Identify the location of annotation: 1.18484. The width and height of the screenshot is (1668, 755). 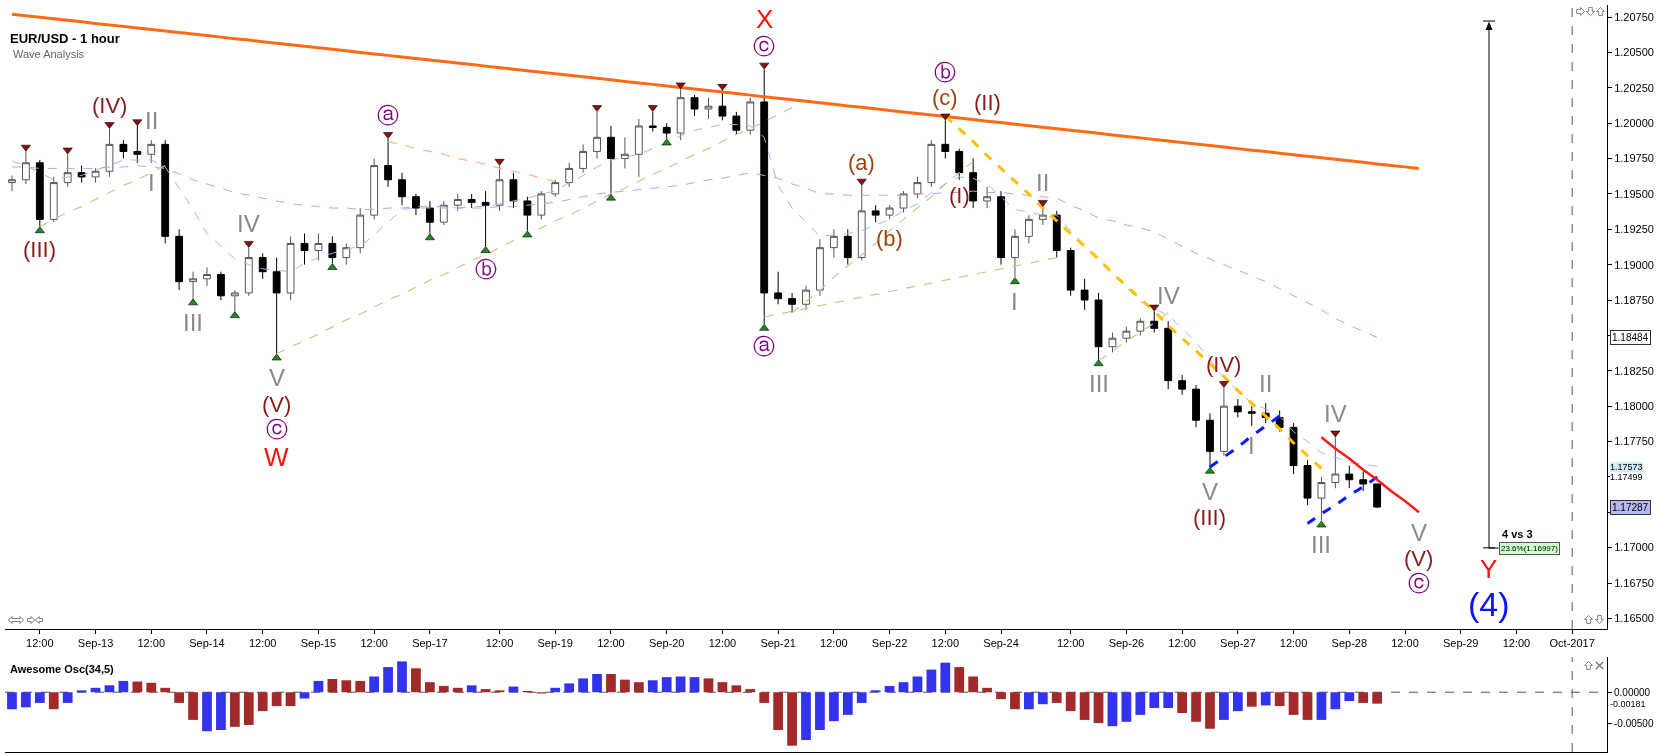
(1630, 337).